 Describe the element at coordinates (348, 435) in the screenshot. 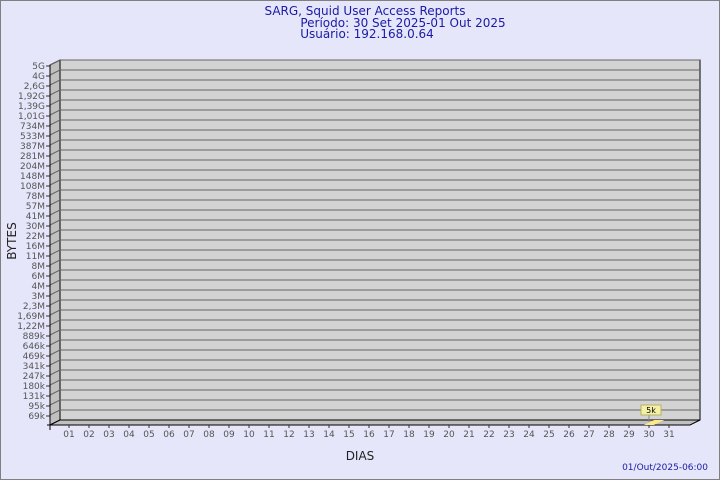

I see `x-tick-label: 15` at that location.